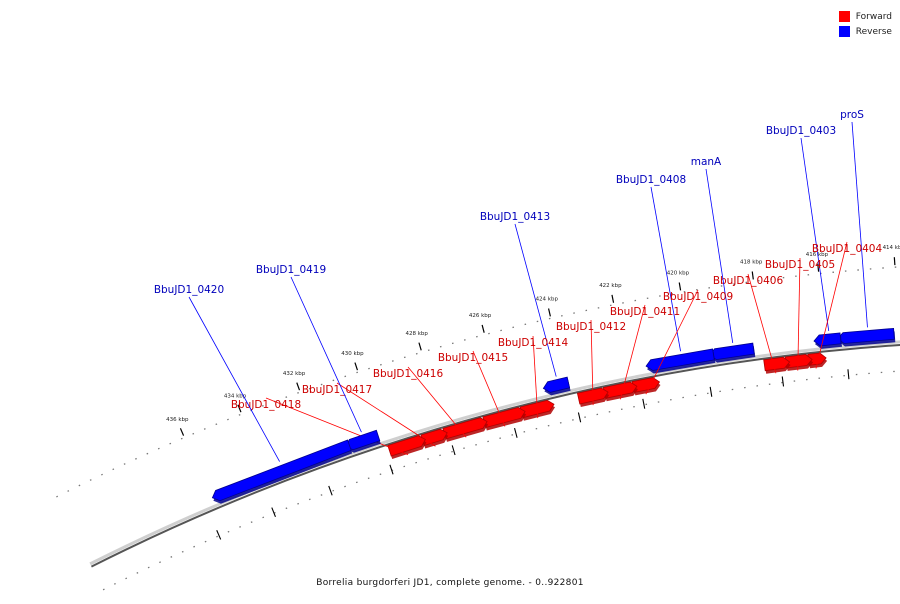 This screenshot has height=604, width=900. What do you see at coordinates (847, 249) in the screenshot?
I see `gene-label-bbujd1-0404: BbuJD1_0404` at bounding box center [847, 249].